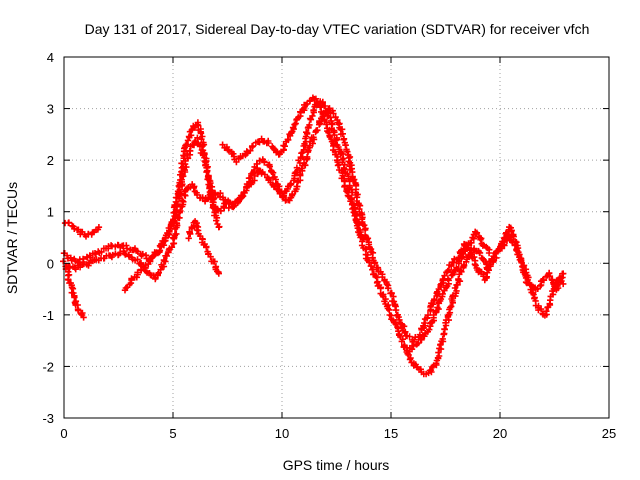 The width and height of the screenshot is (640, 480). What do you see at coordinates (50, 160) in the screenshot?
I see `y-tick-label: 2` at bounding box center [50, 160].